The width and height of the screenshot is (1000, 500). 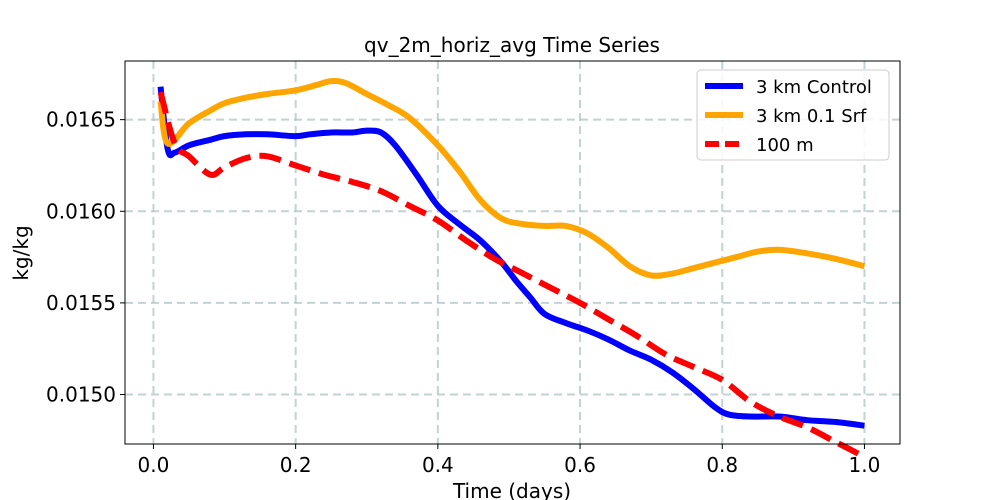 I want to click on y-axis-label: kg/kg, so click(x=21, y=252).